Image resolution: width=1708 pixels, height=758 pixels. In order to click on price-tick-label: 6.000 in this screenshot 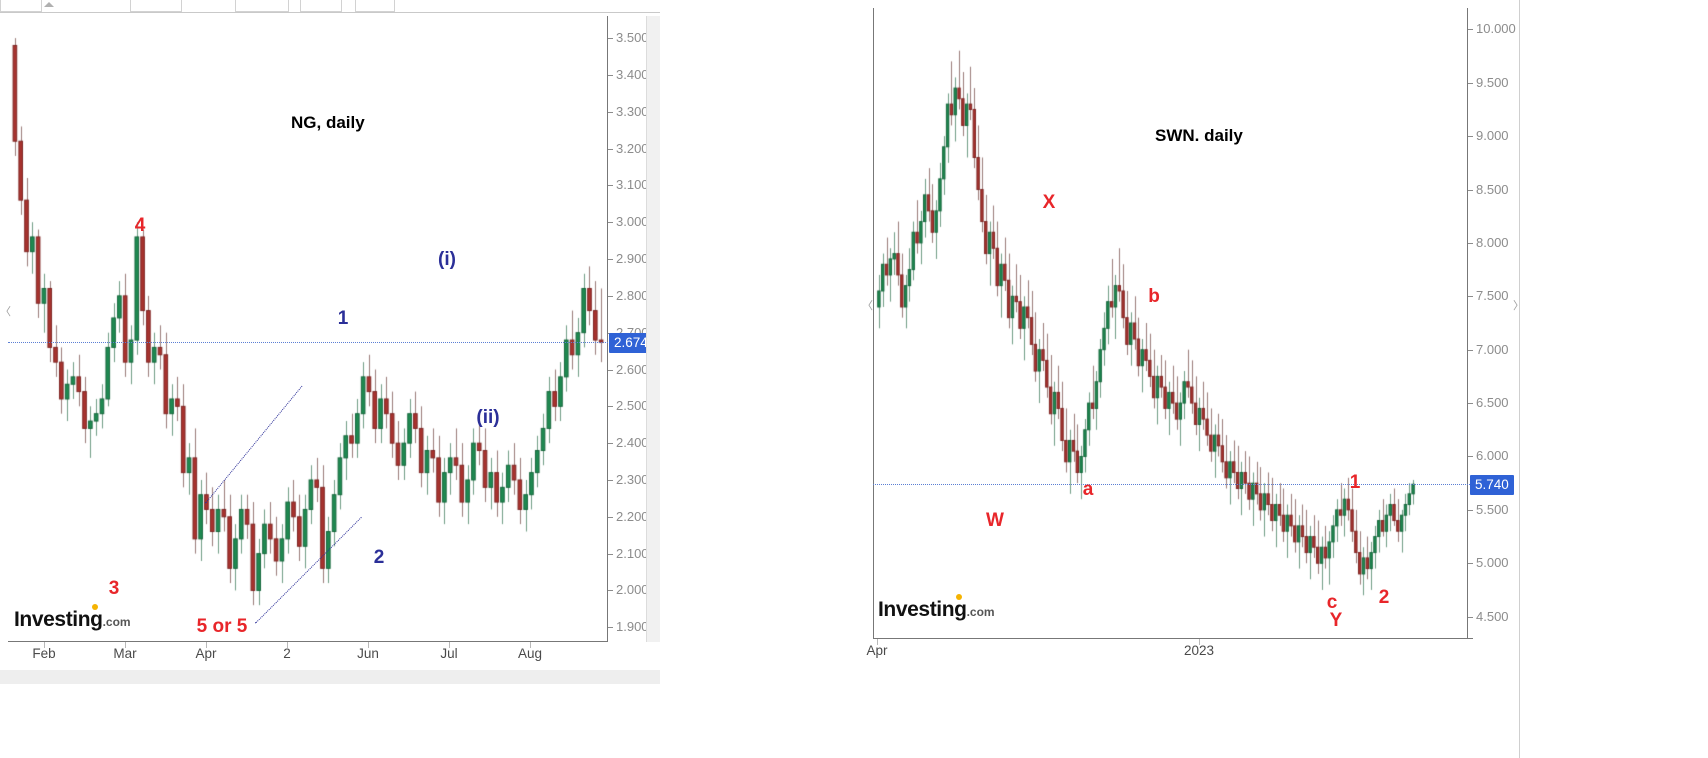, I will do `click(1492, 456)`.